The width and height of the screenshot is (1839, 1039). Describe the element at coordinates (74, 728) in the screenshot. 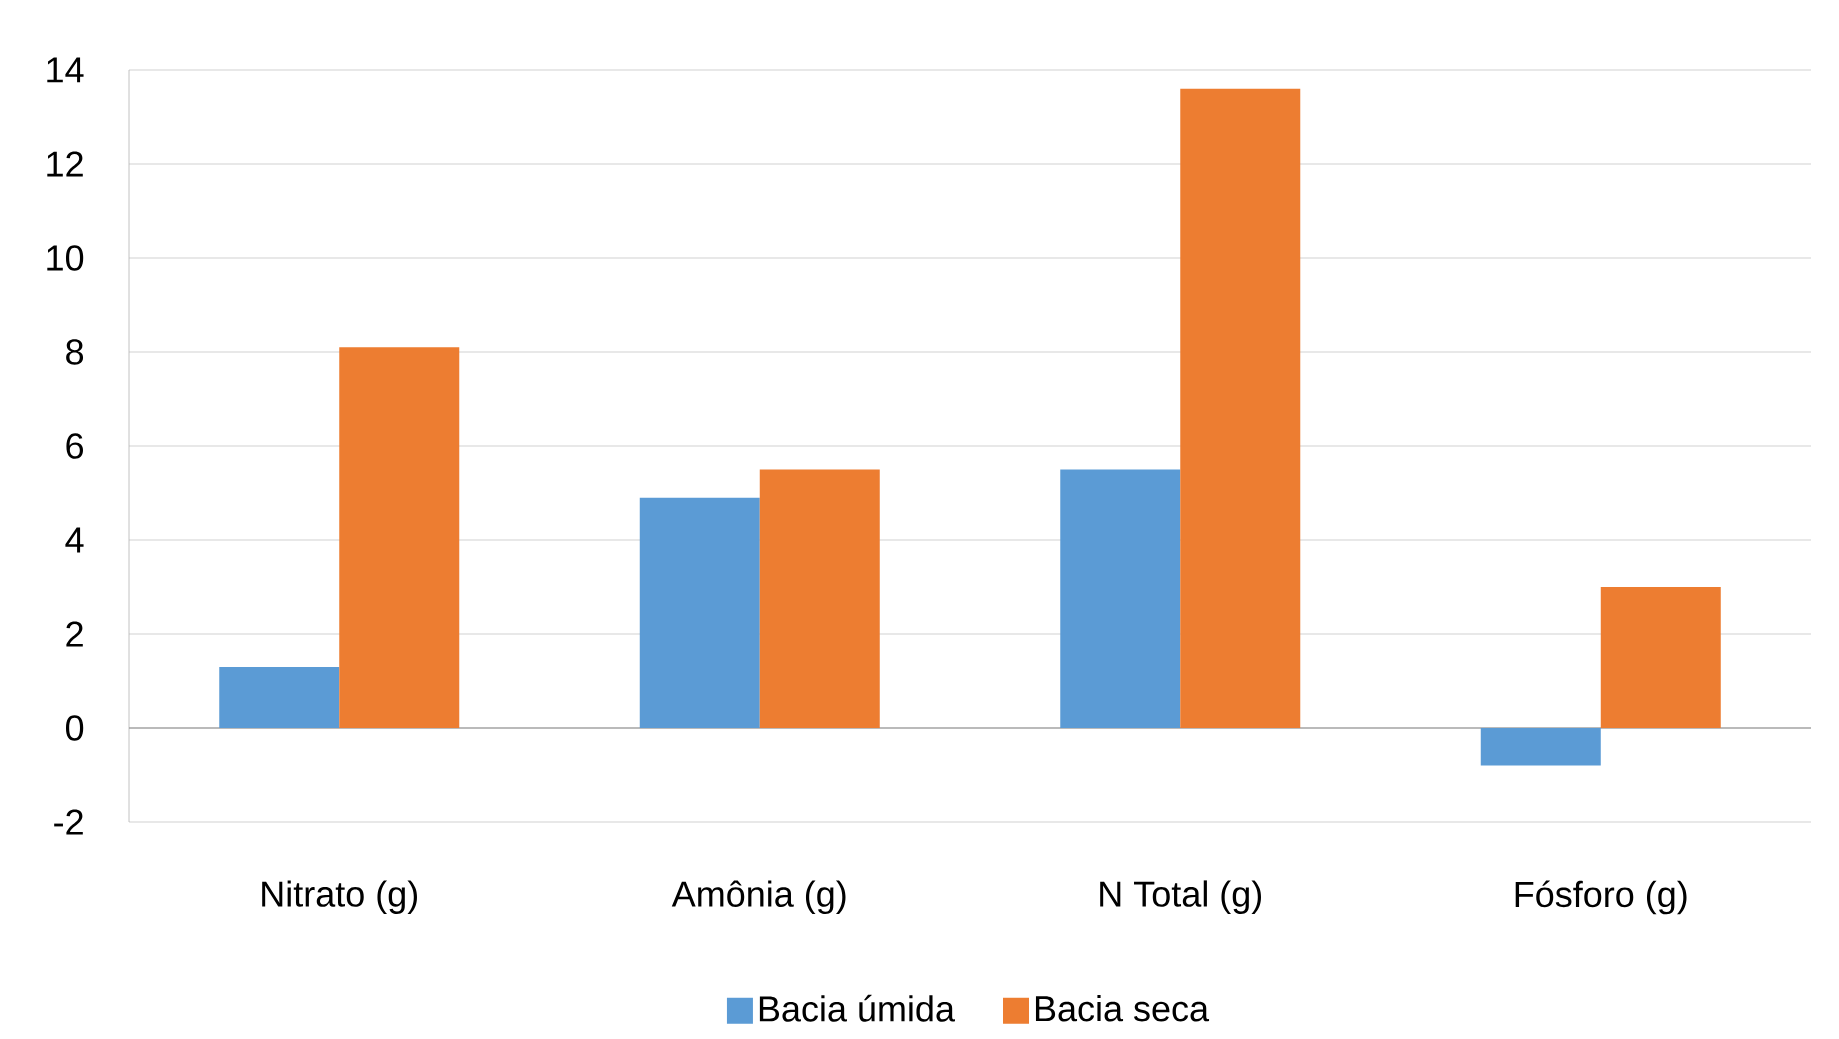

I see `y-tick-label: 0` at that location.